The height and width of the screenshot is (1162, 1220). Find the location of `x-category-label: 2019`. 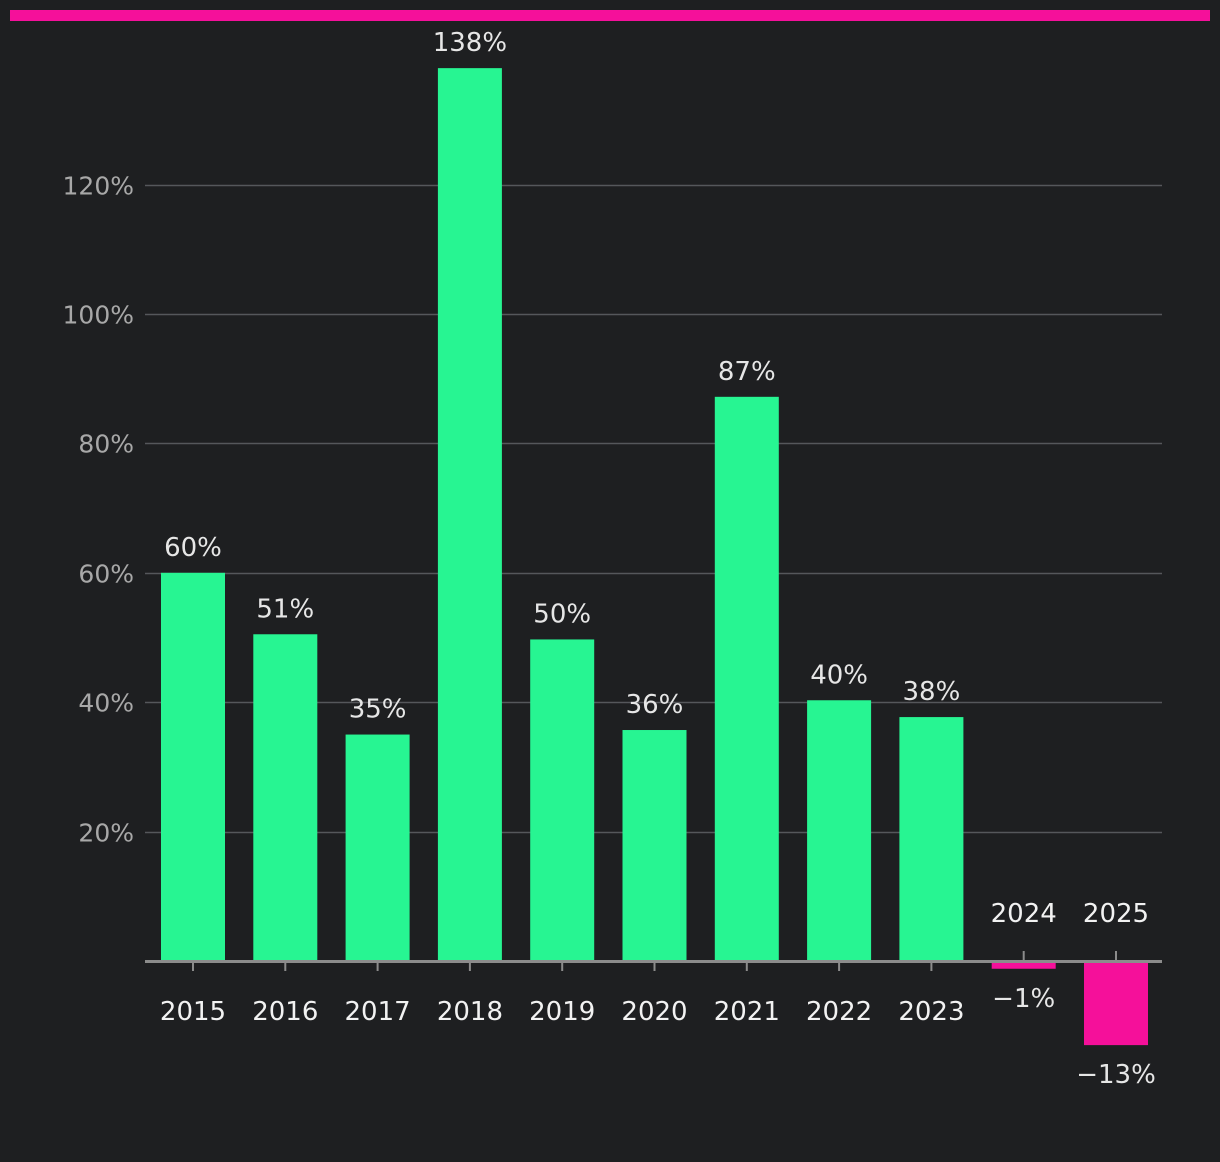

x-category-label: 2019 is located at coordinates (562, 1012).